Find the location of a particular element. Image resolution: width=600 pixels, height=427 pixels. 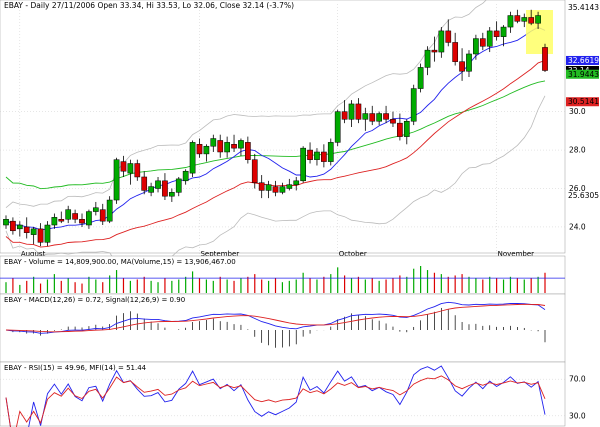

price-tick-label: 30.0 is located at coordinates (577, 111).